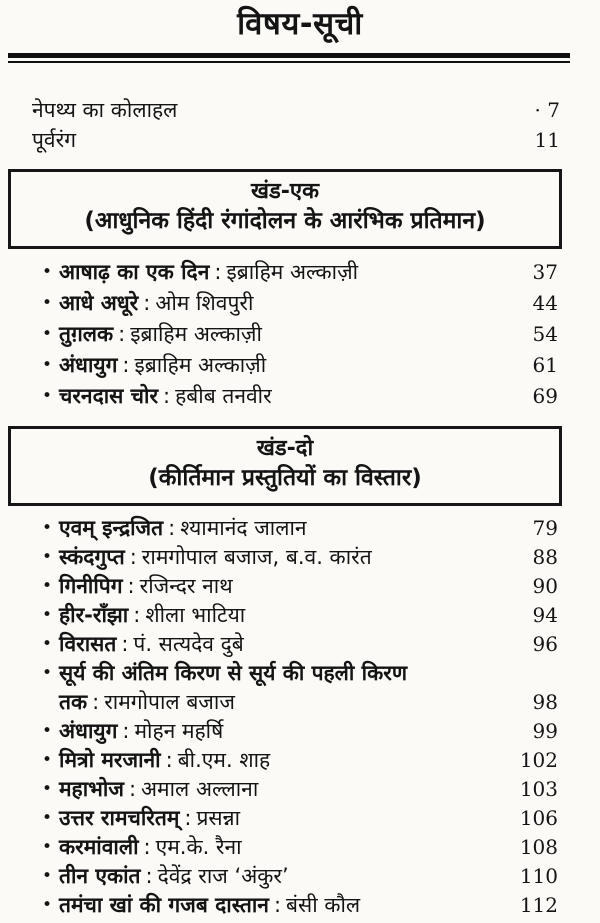 This screenshot has height=923, width=600. I want to click on entry-title: विरासत, so click(88, 644).